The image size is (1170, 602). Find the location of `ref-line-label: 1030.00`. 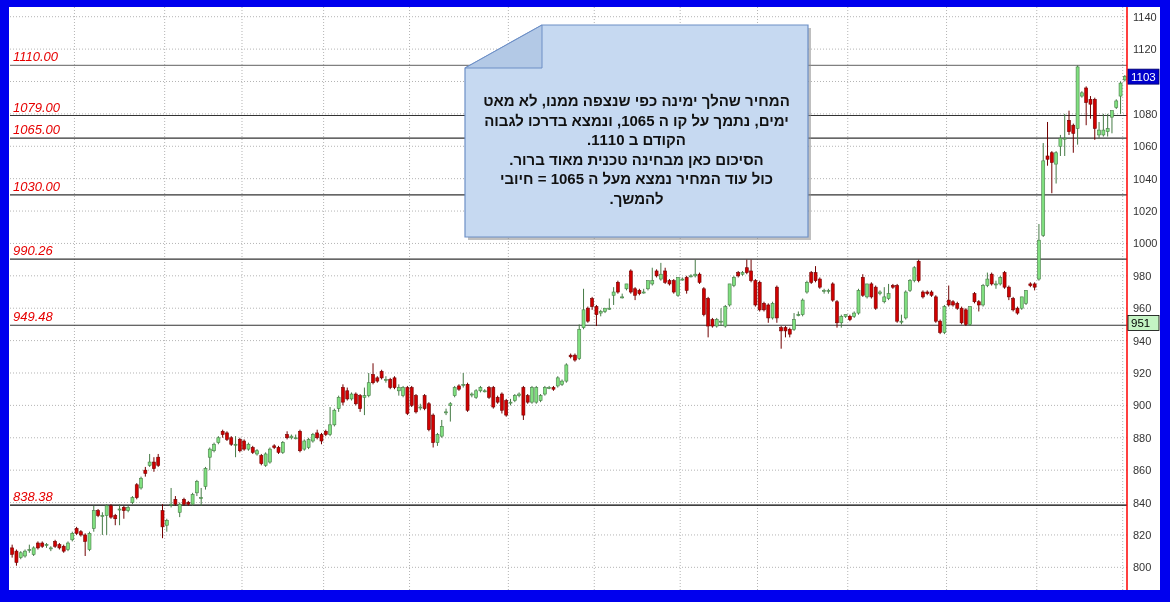

ref-line-label: 1030.00 is located at coordinates (37, 186).